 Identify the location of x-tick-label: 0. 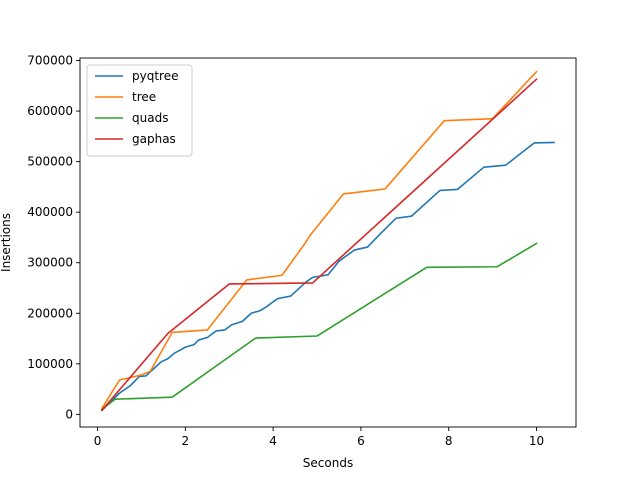
(98, 441).